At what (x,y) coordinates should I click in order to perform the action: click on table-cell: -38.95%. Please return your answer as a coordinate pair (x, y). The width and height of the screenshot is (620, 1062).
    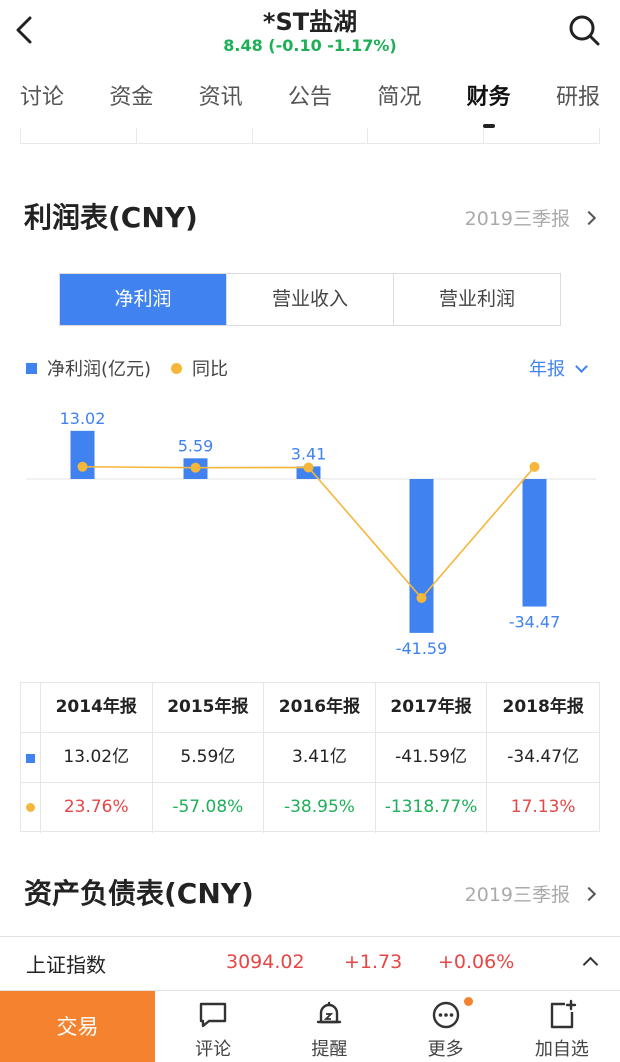
    Looking at the image, I should click on (320, 808).